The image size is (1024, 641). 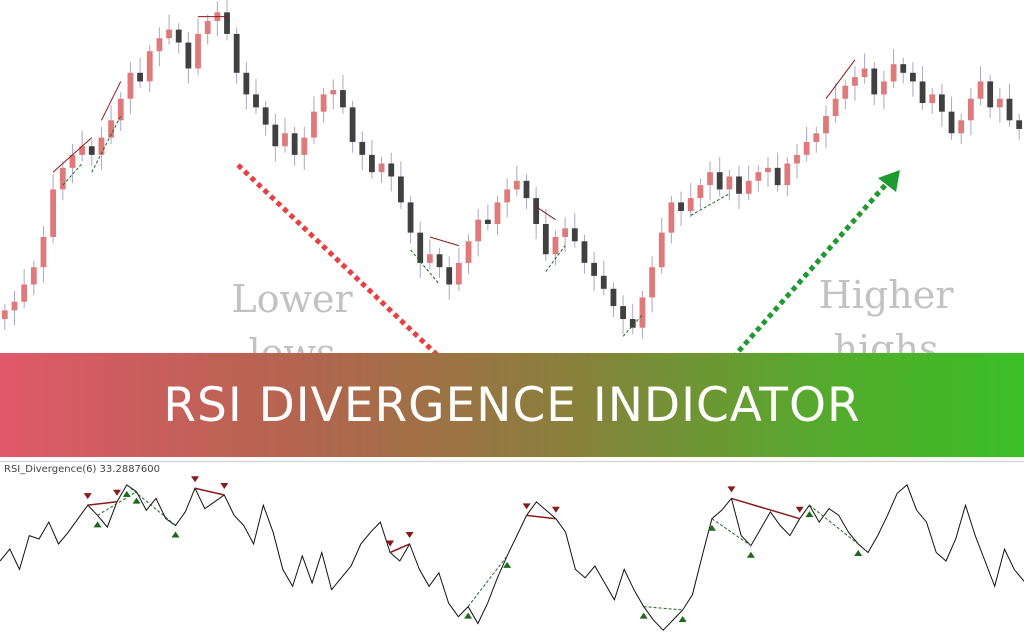 I want to click on lower-lows-line-1: Lower, so click(x=292, y=299).